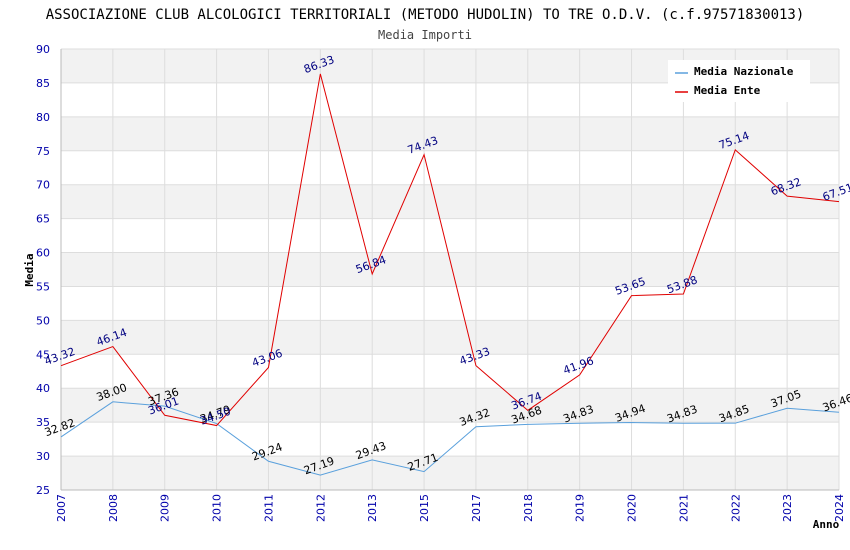 The image size is (850, 550). Describe the element at coordinates (29, 269) in the screenshot. I see `y-axis-label: Media` at that location.